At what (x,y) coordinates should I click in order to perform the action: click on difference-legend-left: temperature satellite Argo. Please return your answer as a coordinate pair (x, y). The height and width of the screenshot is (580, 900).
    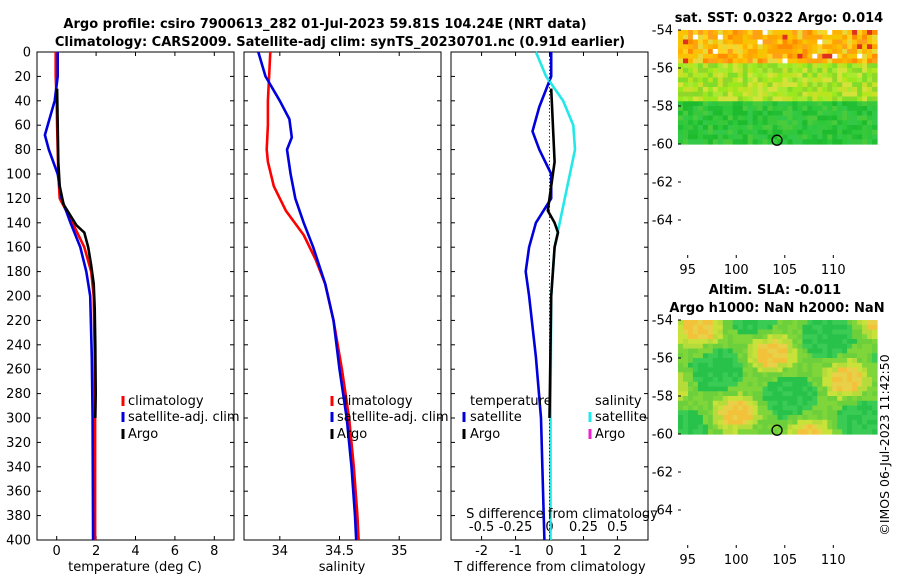
    Looking at the image, I should click on (507, 418).